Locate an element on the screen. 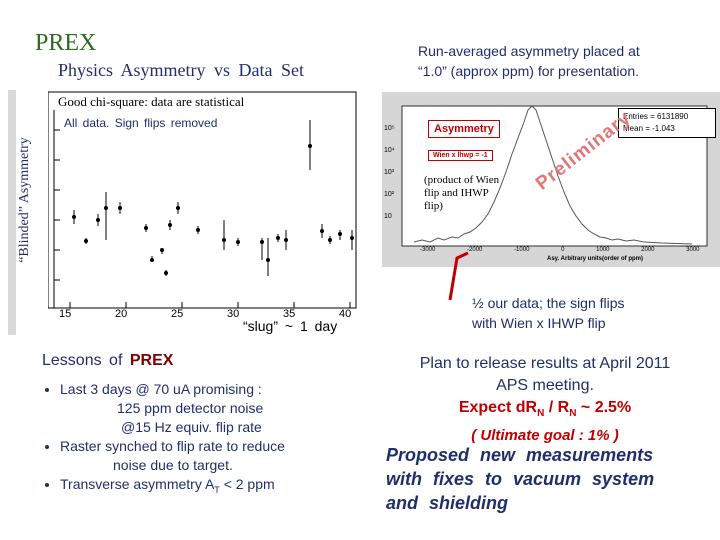 The height and width of the screenshot is (540, 720). plan-expect-sub2: N is located at coordinates (573, 414).